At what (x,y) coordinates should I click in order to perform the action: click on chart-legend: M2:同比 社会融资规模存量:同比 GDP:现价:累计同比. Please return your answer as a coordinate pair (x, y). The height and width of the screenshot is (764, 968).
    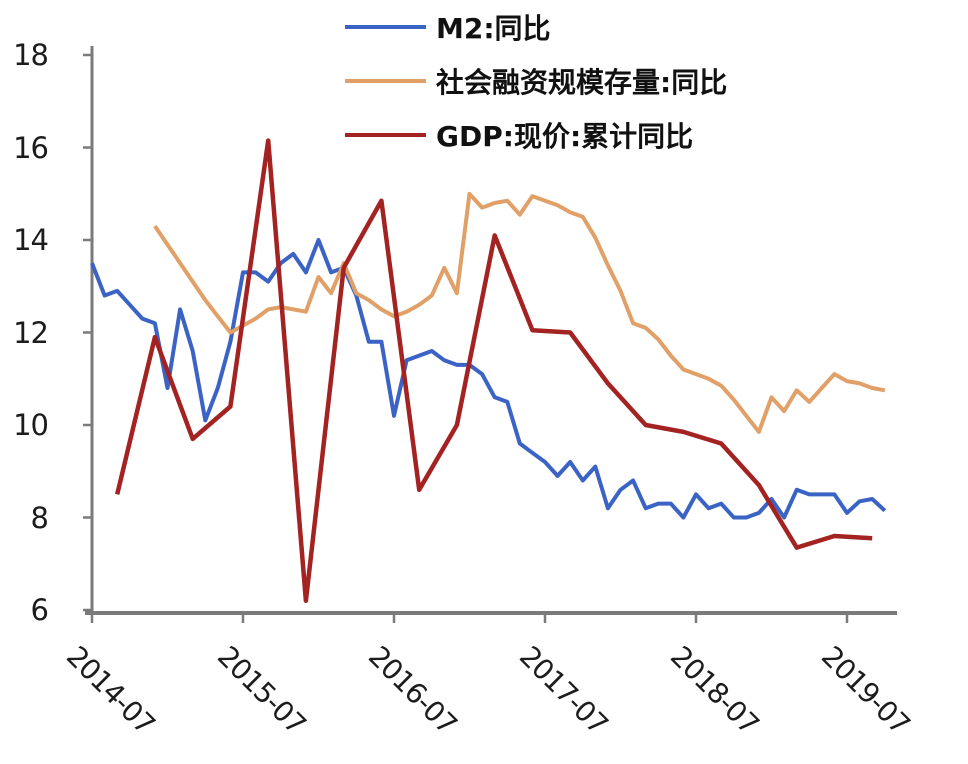
    Looking at the image, I should click on (536, 81).